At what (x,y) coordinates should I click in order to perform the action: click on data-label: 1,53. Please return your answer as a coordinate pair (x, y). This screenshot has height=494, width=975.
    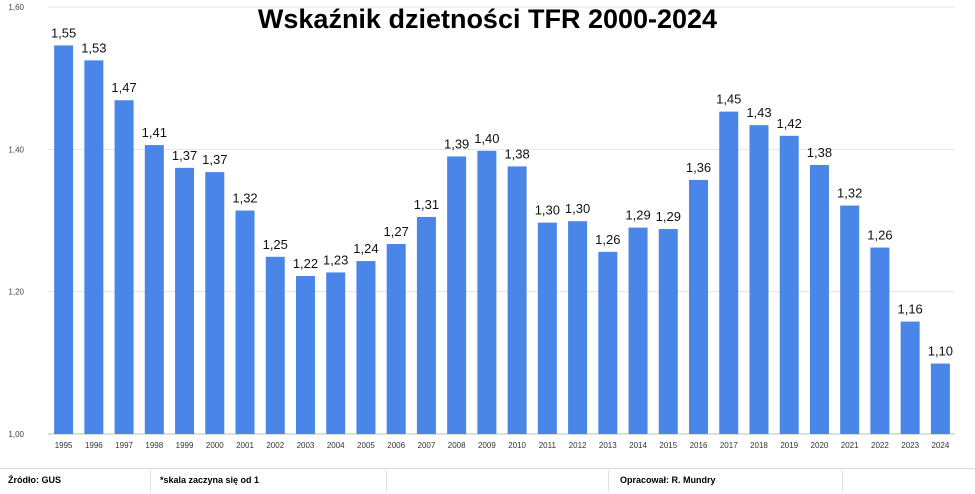
    Looking at the image, I should click on (93, 47).